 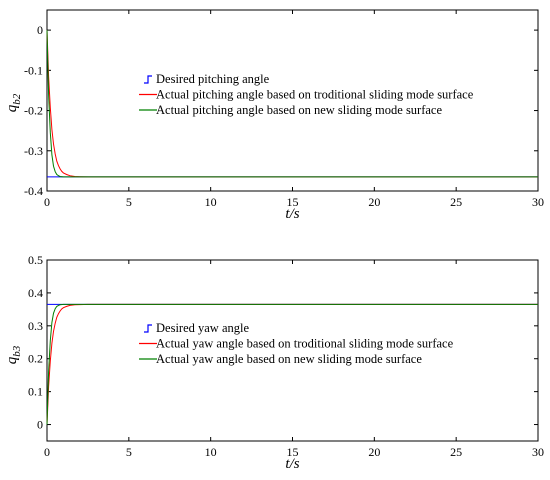 I want to click on legend-label-1: Desired yaw angle, so click(x=202, y=328).